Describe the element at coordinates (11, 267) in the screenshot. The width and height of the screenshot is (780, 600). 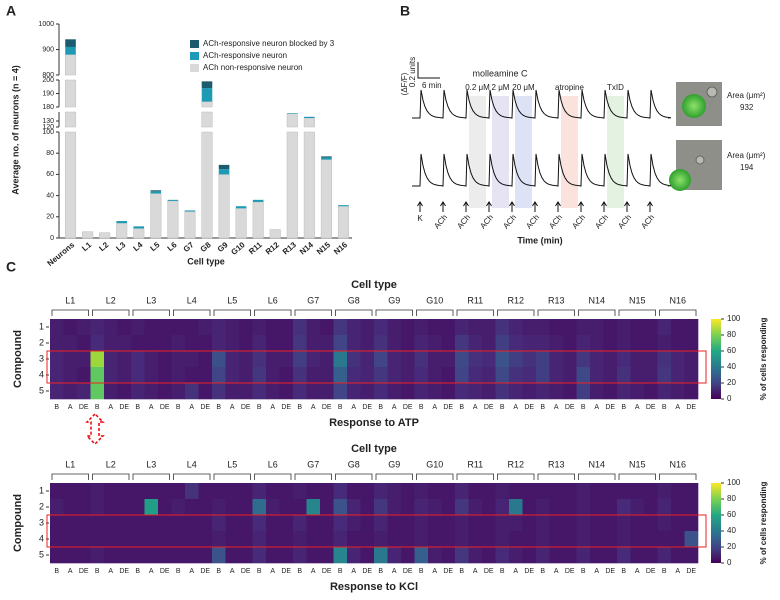
I see `panel-letter: C` at that location.